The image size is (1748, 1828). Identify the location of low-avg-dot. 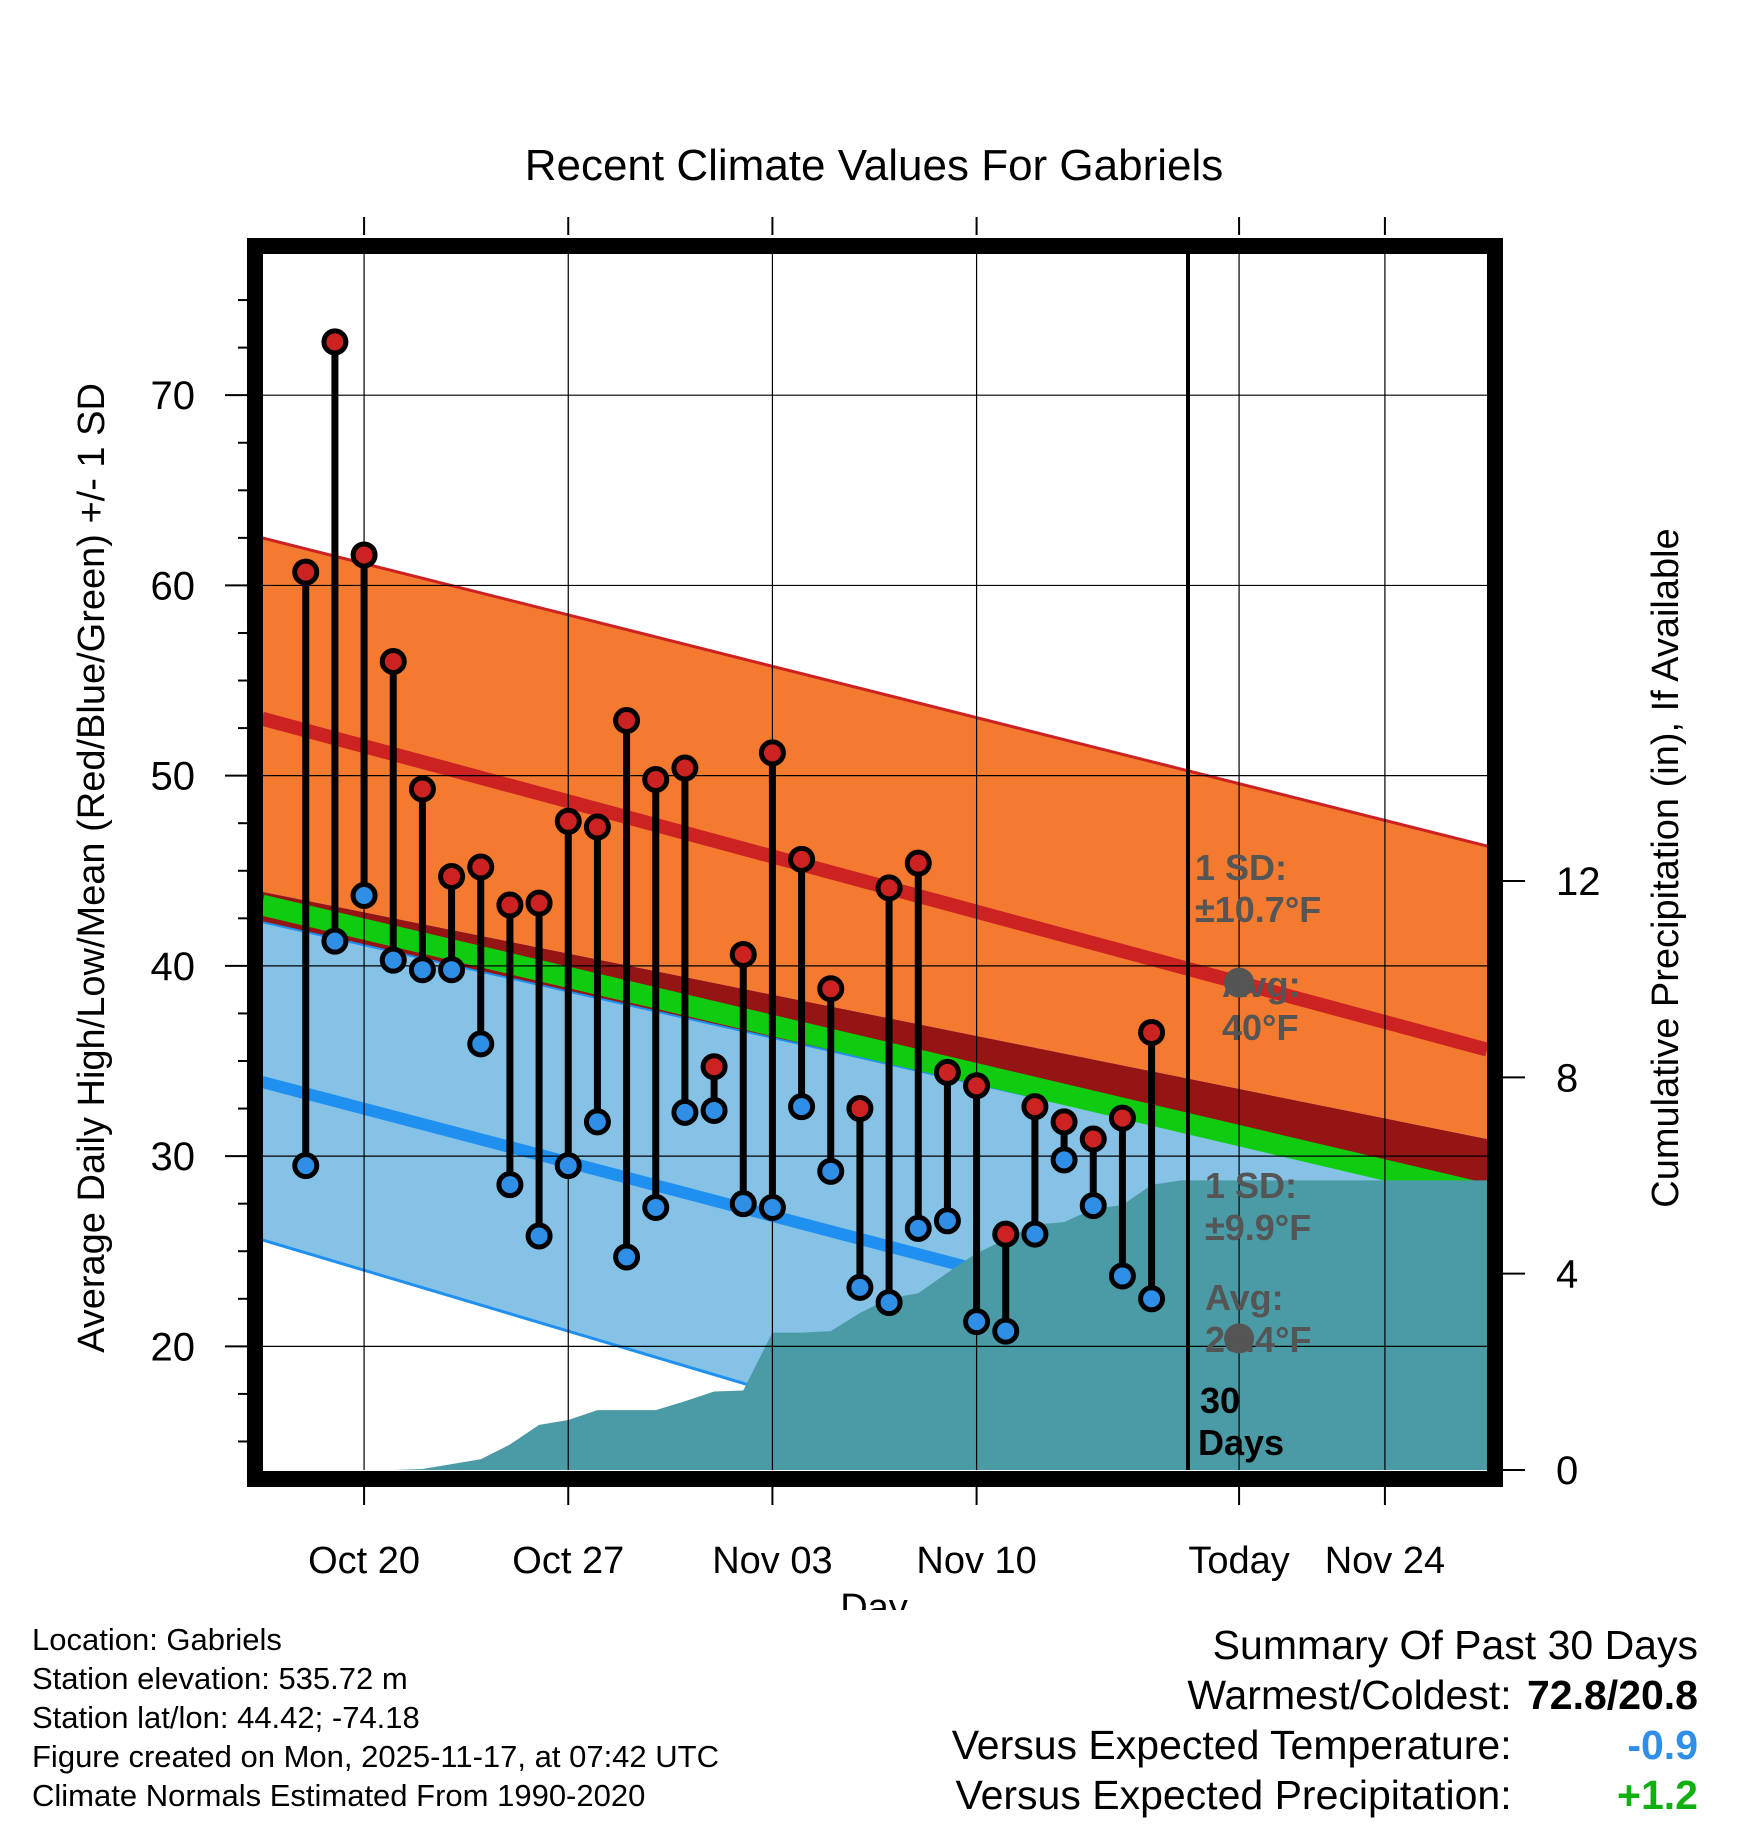
(1239, 1338).